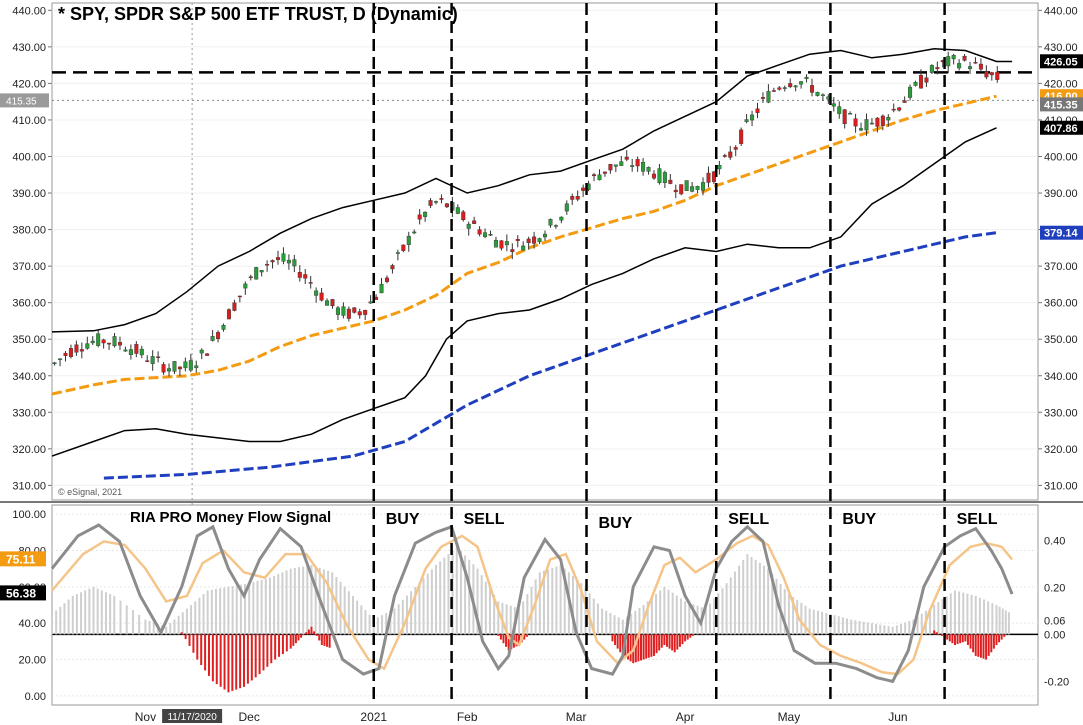  I want to click on flow-y-tick-label-right: 0.06, so click(1054, 621).